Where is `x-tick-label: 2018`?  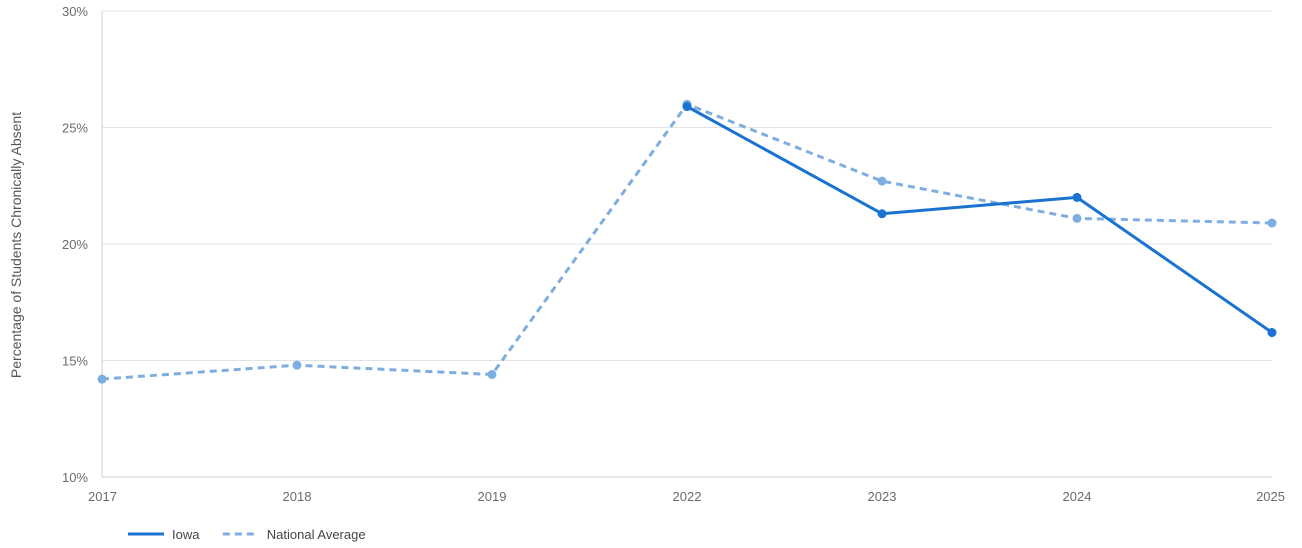 x-tick-label: 2018 is located at coordinates (297, 496).